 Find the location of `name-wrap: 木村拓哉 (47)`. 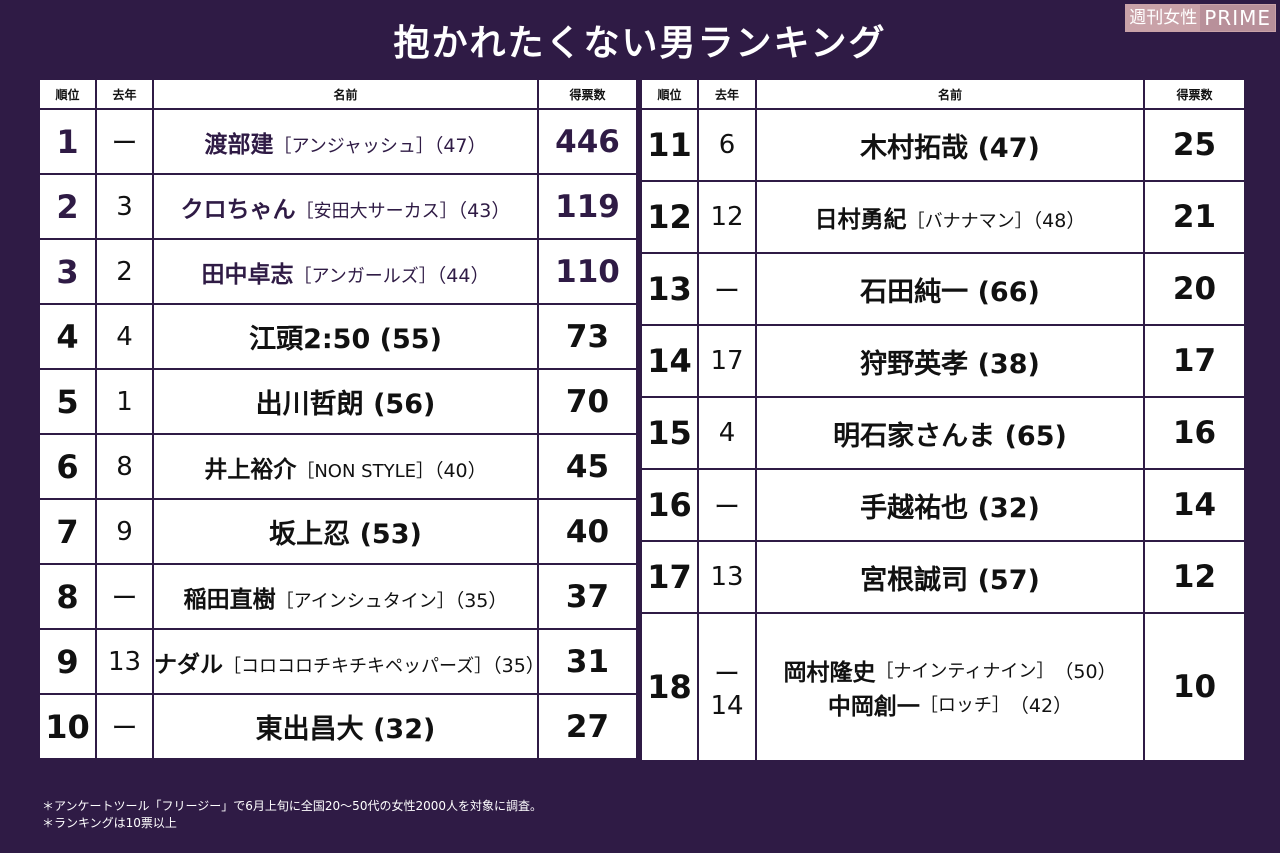

name-wrap: 木村拓哉 (47) is located at coordinates (950, 148).